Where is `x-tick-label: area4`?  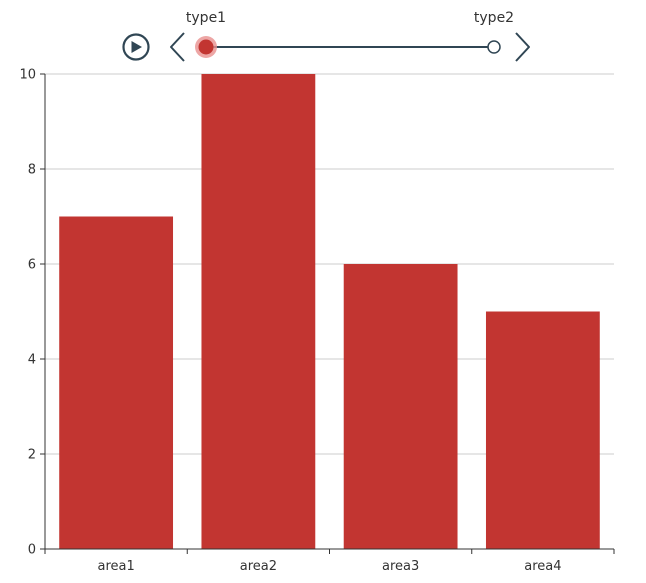 x-tick-label: area4 is located at coordinates (542, 566).